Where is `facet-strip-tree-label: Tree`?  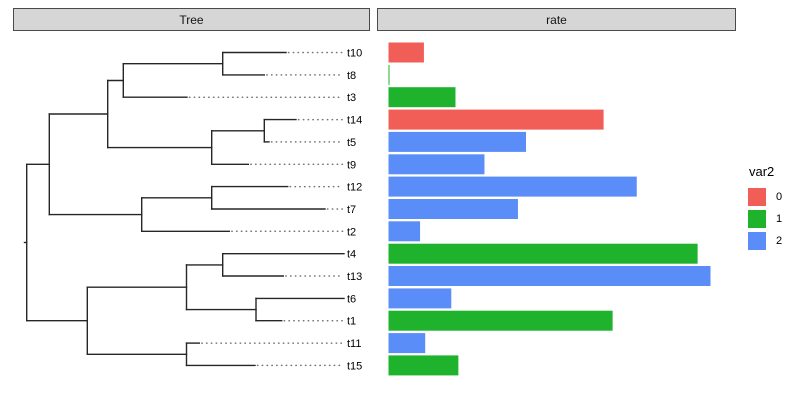
facet-strip-tree-label: Tree is located at coordinates (191, 19).